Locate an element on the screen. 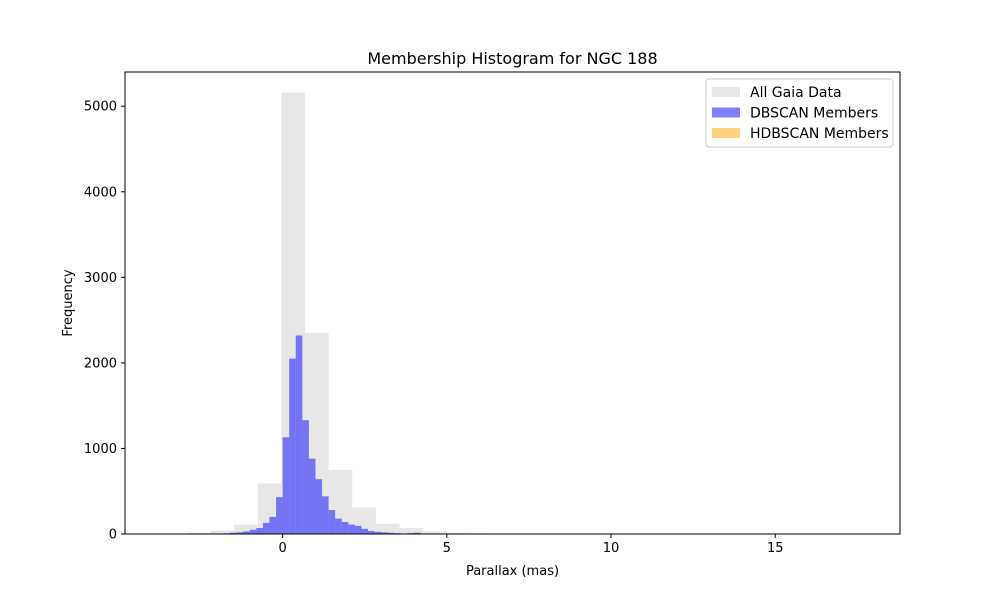  x-tick-label: 15 is located at coordinates (775, 548).